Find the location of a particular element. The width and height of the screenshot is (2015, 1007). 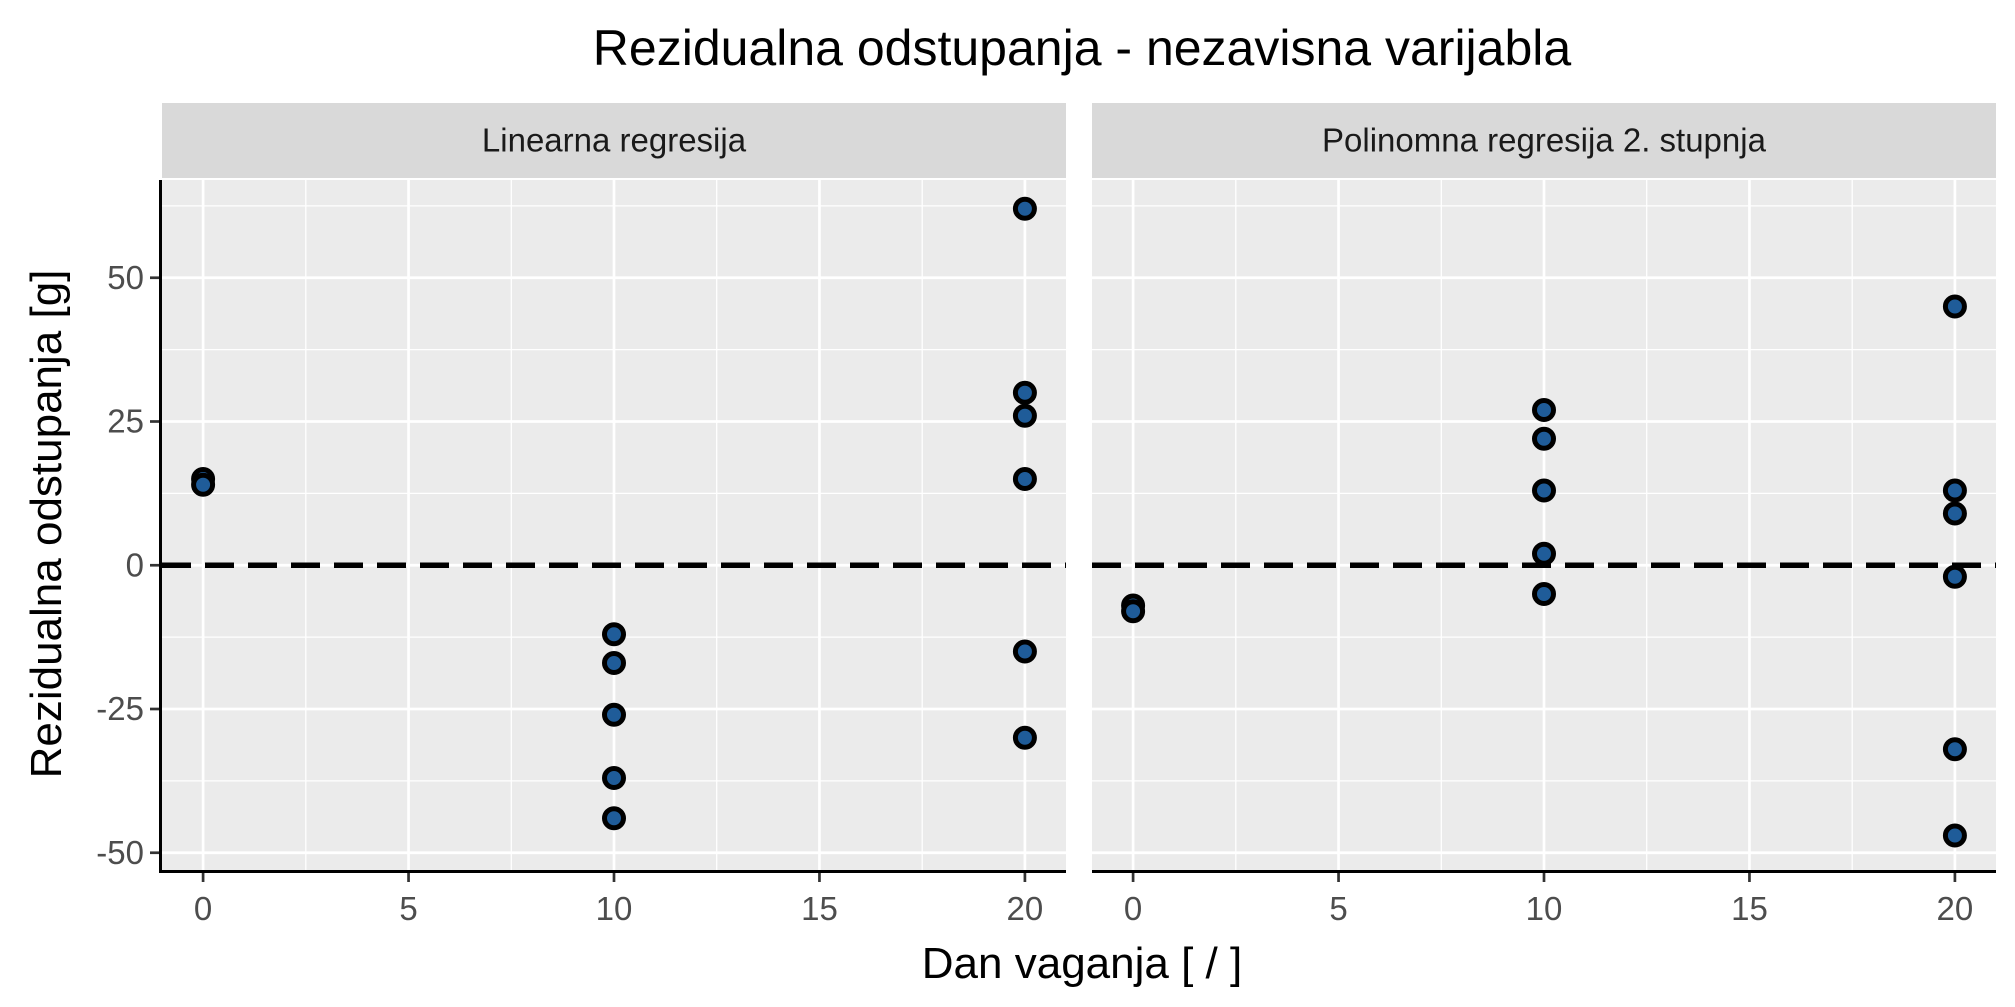

y-tick-label: 0 is located at coordinates (135, 564).